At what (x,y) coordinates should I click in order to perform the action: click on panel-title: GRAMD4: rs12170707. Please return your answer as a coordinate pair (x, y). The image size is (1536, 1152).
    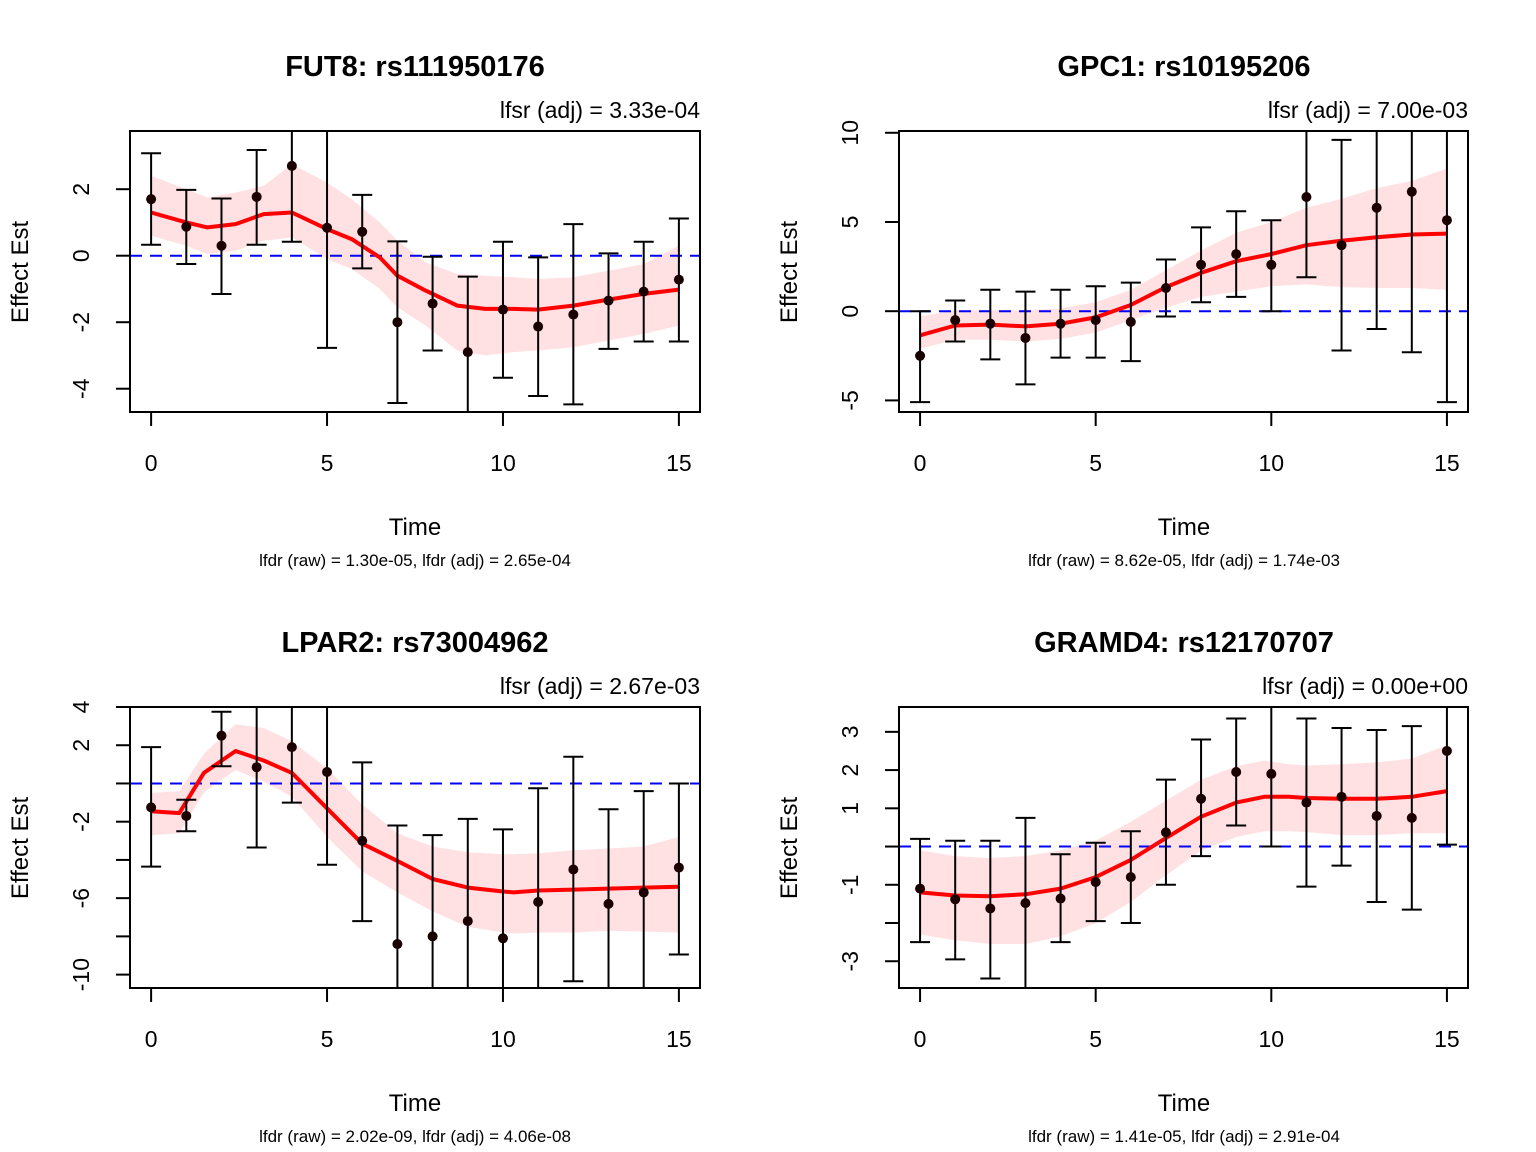
    Looking at the image, I should click on (1184, 643).